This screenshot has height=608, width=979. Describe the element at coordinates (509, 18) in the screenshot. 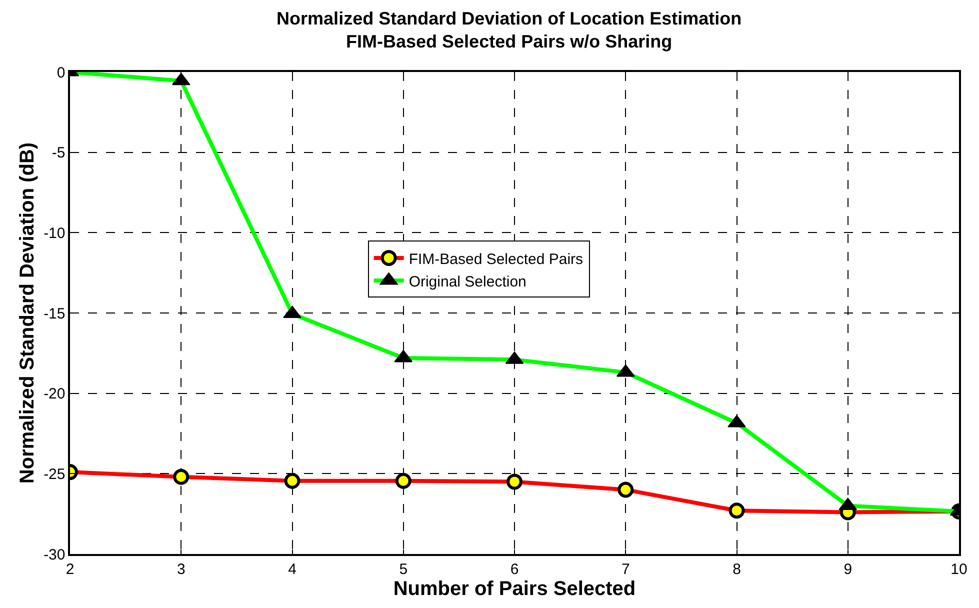

I see `chart-title: Normalized Standard Deviation of Location Estimation` at that location.